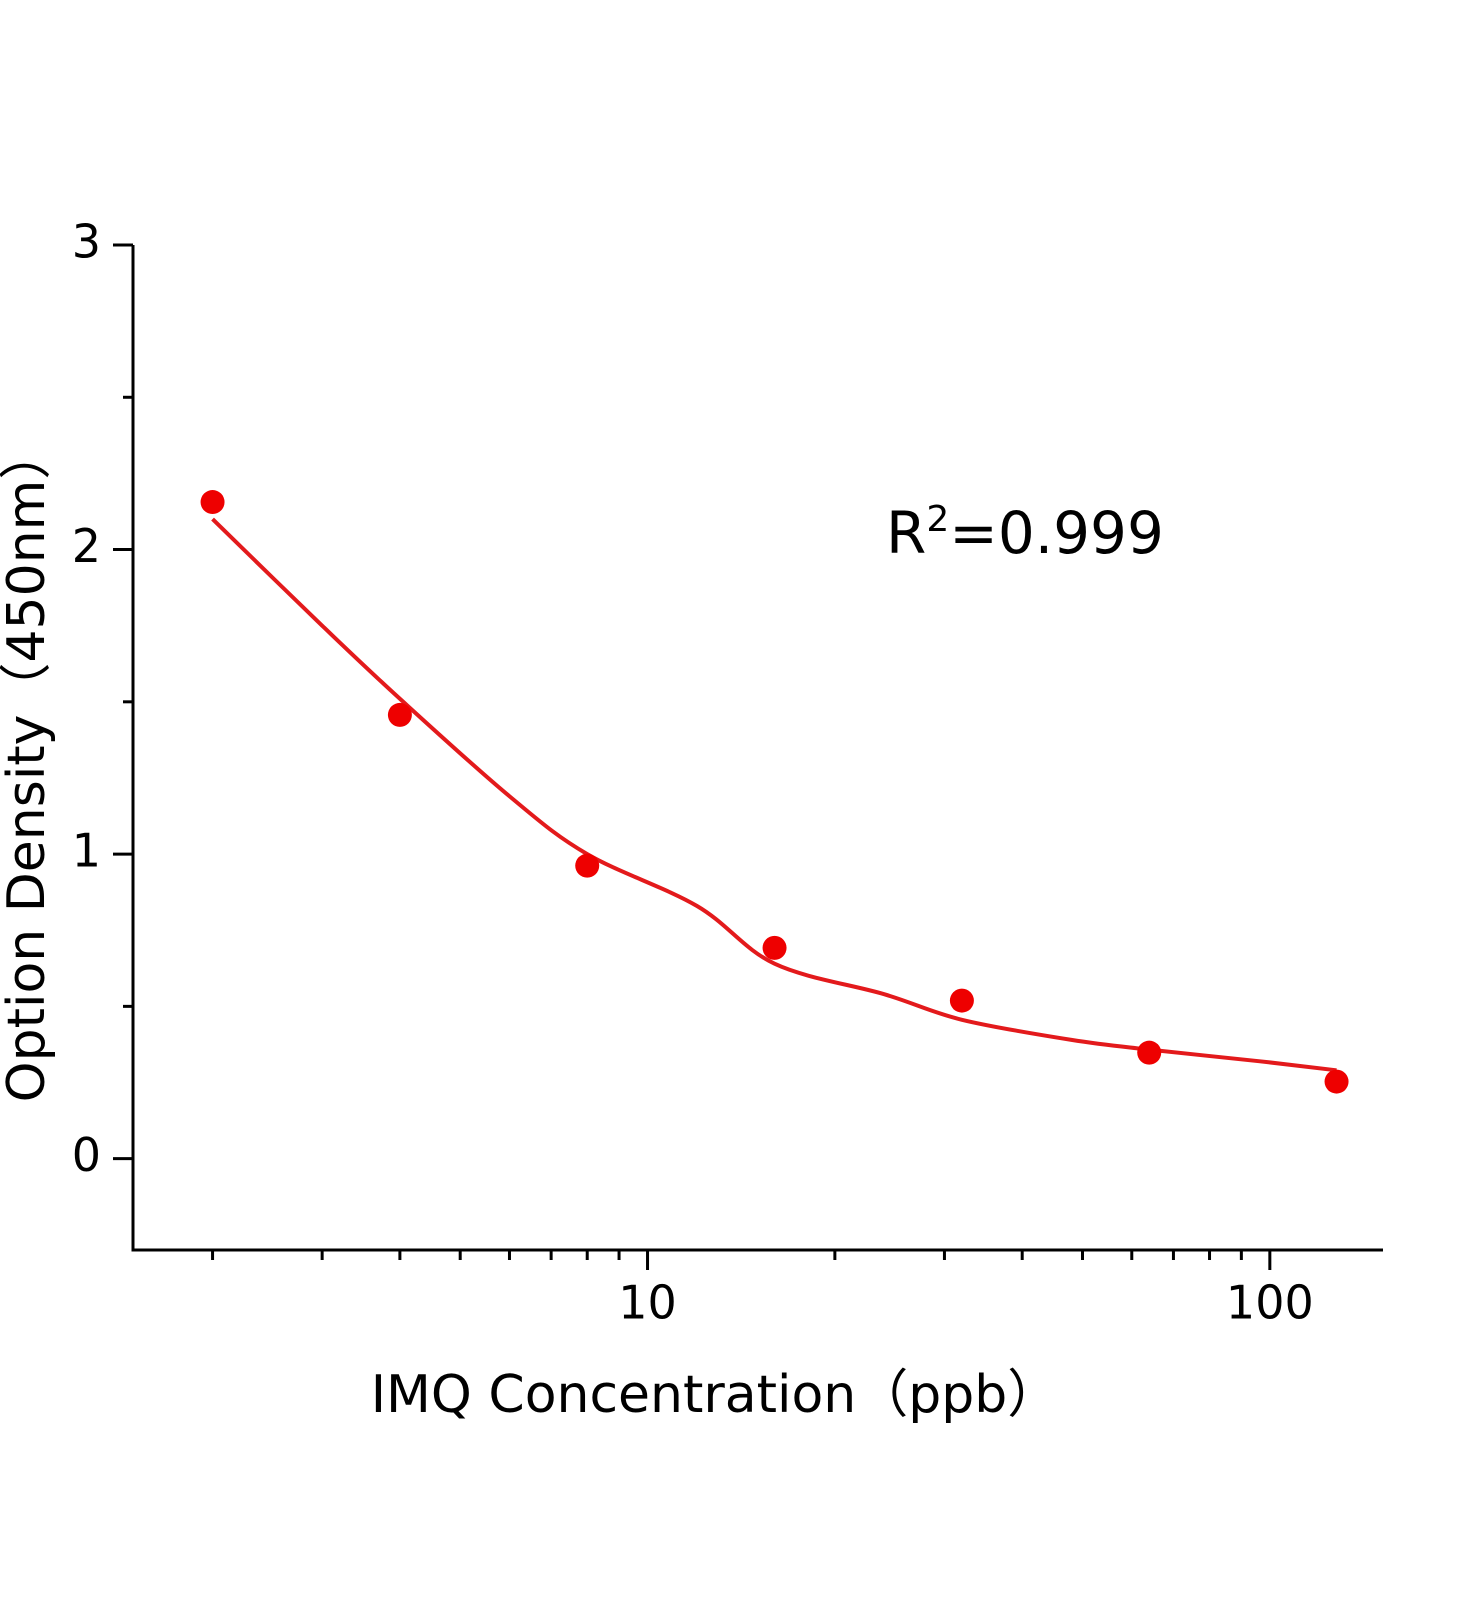  Describe the element at coordinates (906, 533) in the screenshot. I see `annotation-r: R` at that location.